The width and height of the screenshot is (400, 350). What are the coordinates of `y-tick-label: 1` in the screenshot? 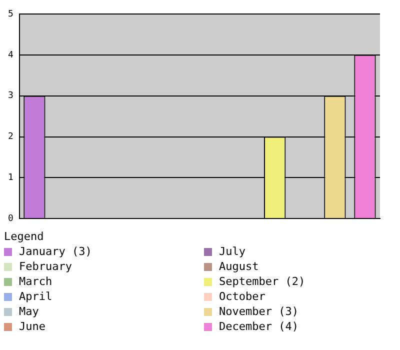 It's located at (11, 178).